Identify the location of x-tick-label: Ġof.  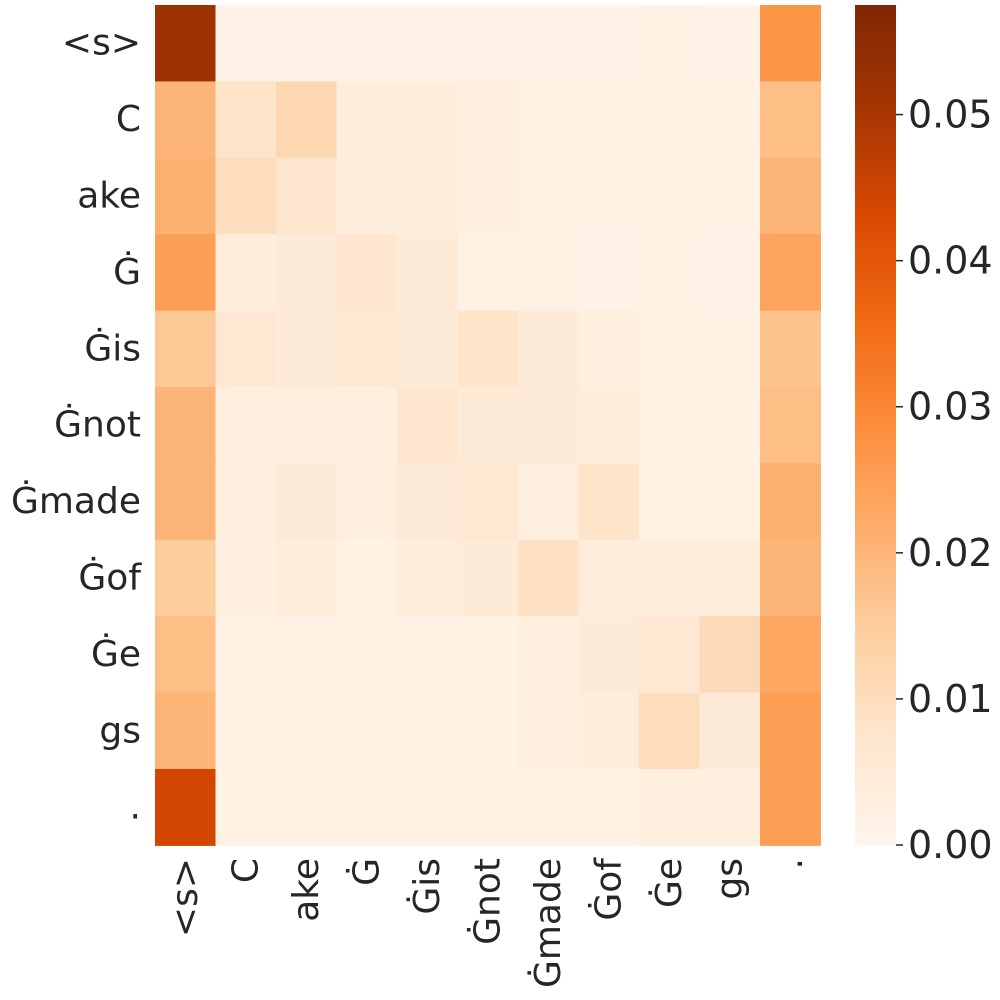
(608, 889).